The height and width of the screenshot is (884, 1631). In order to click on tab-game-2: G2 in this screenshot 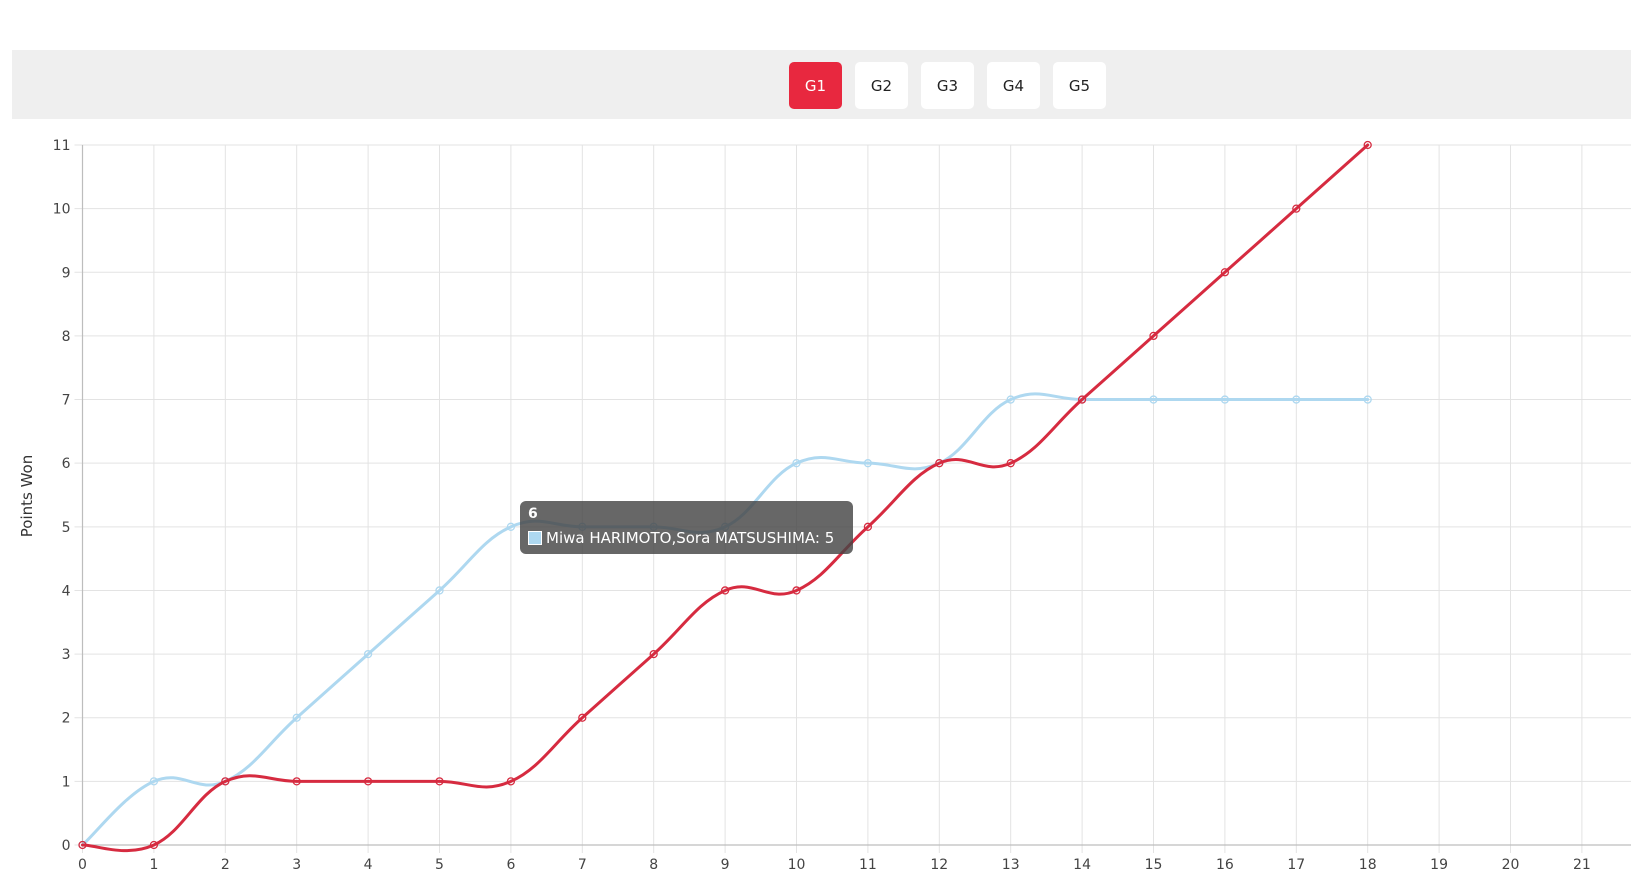, I will do `click(881, 85)`.